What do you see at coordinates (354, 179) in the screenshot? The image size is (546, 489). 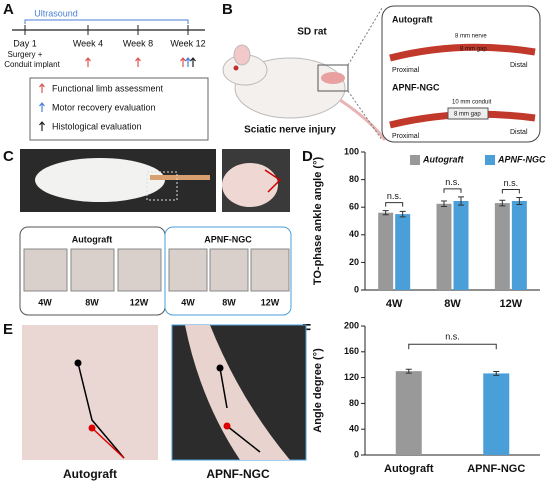 I see `y-tick-label: 80` at bounding box center [354, 179].